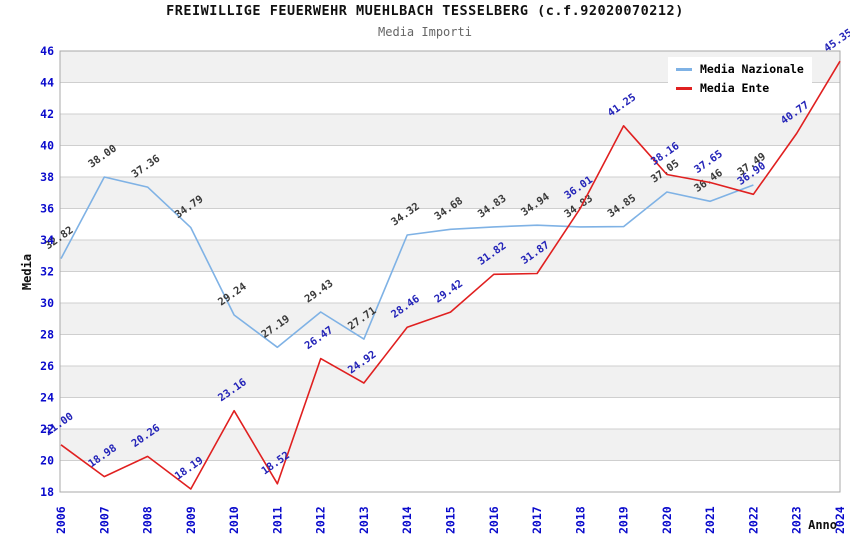 The width and height of the screenshot is (850, 550). Describe the element at coordinates (448, 292) in the screenshot. I see `value-label-media-ente-2015: 29.42` at that location.